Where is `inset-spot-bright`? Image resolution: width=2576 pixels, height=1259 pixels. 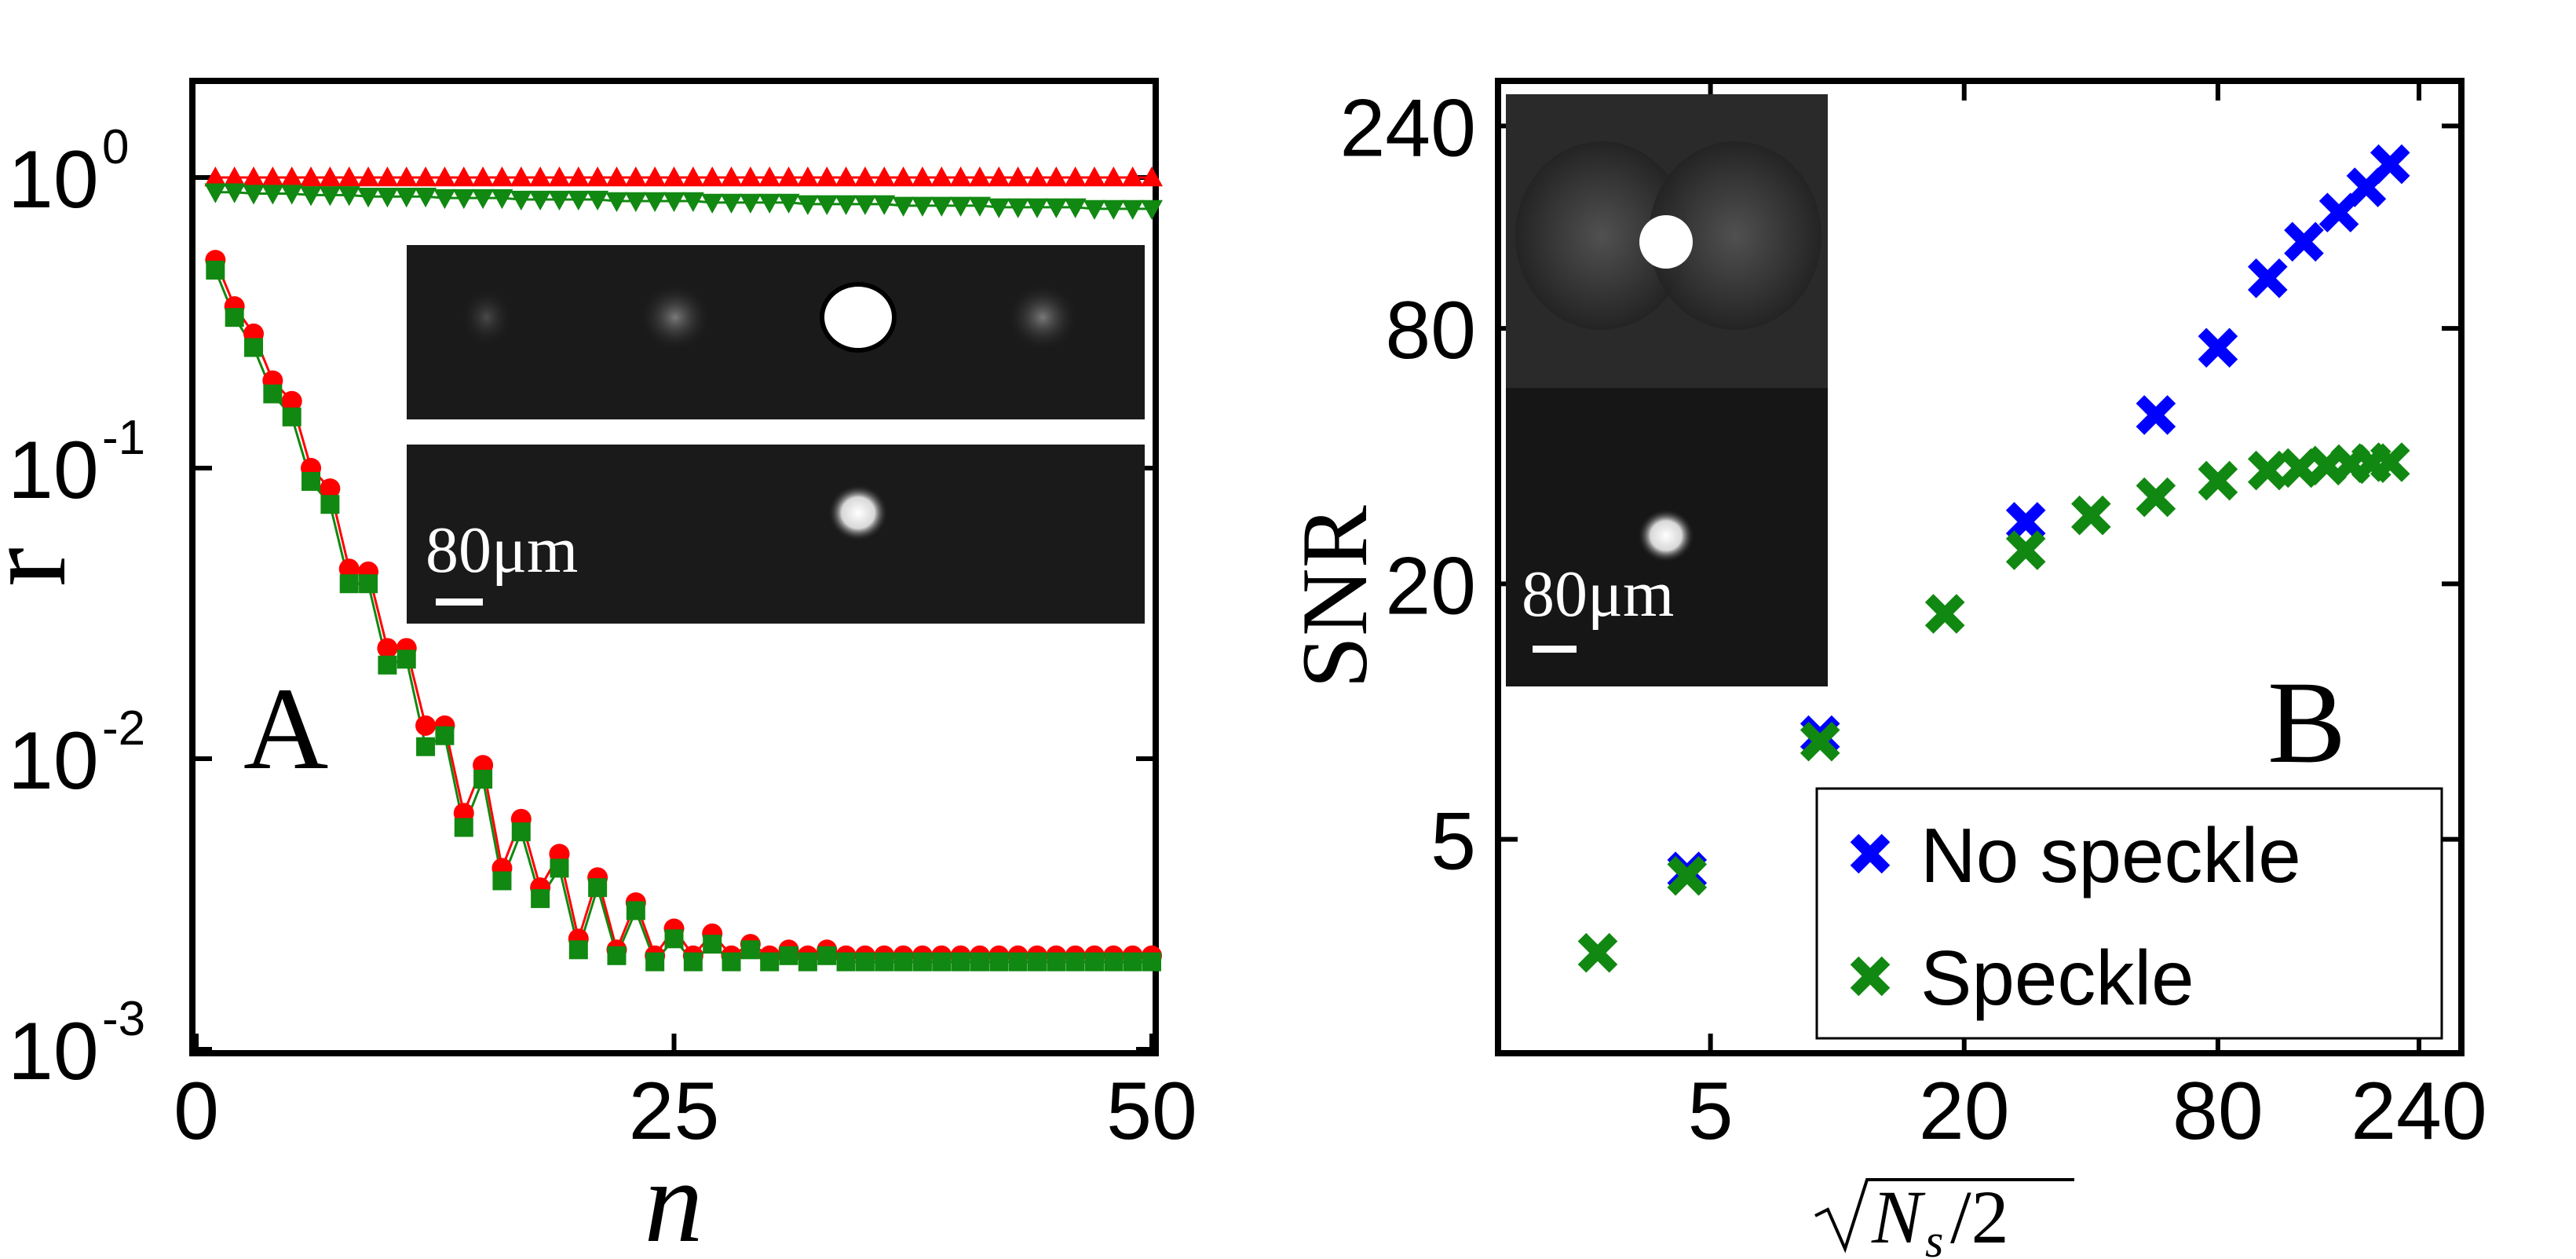 inset-spot-bright is located at coordinates (858, 318).